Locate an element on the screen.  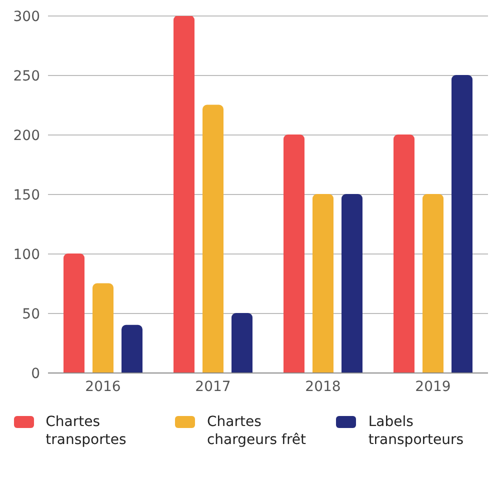
x-tick-label: 2018 is located at coordinates (323, 386).